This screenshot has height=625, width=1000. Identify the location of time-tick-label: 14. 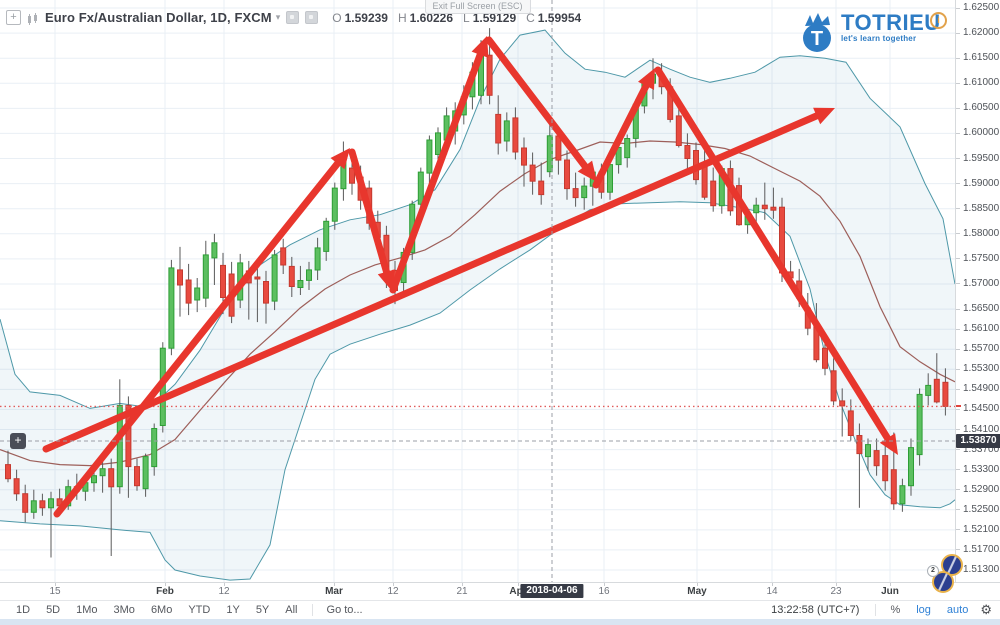
(772, 591).